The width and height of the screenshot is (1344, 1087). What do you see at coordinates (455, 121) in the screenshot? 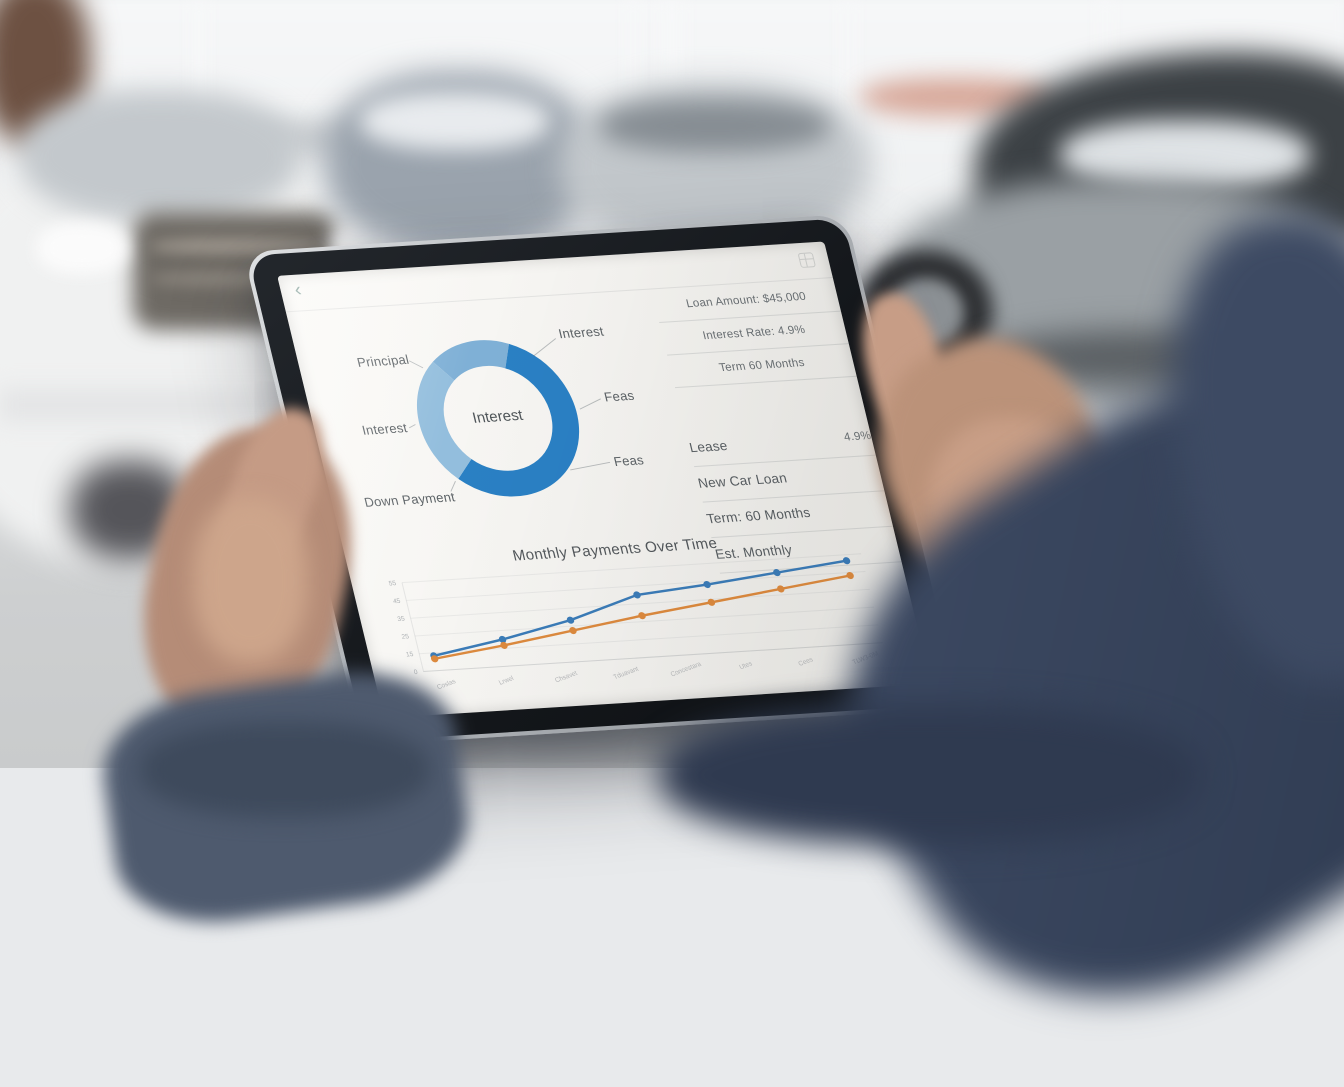
I see `car-gray-sedan-window` at bounding box center [455, 121].